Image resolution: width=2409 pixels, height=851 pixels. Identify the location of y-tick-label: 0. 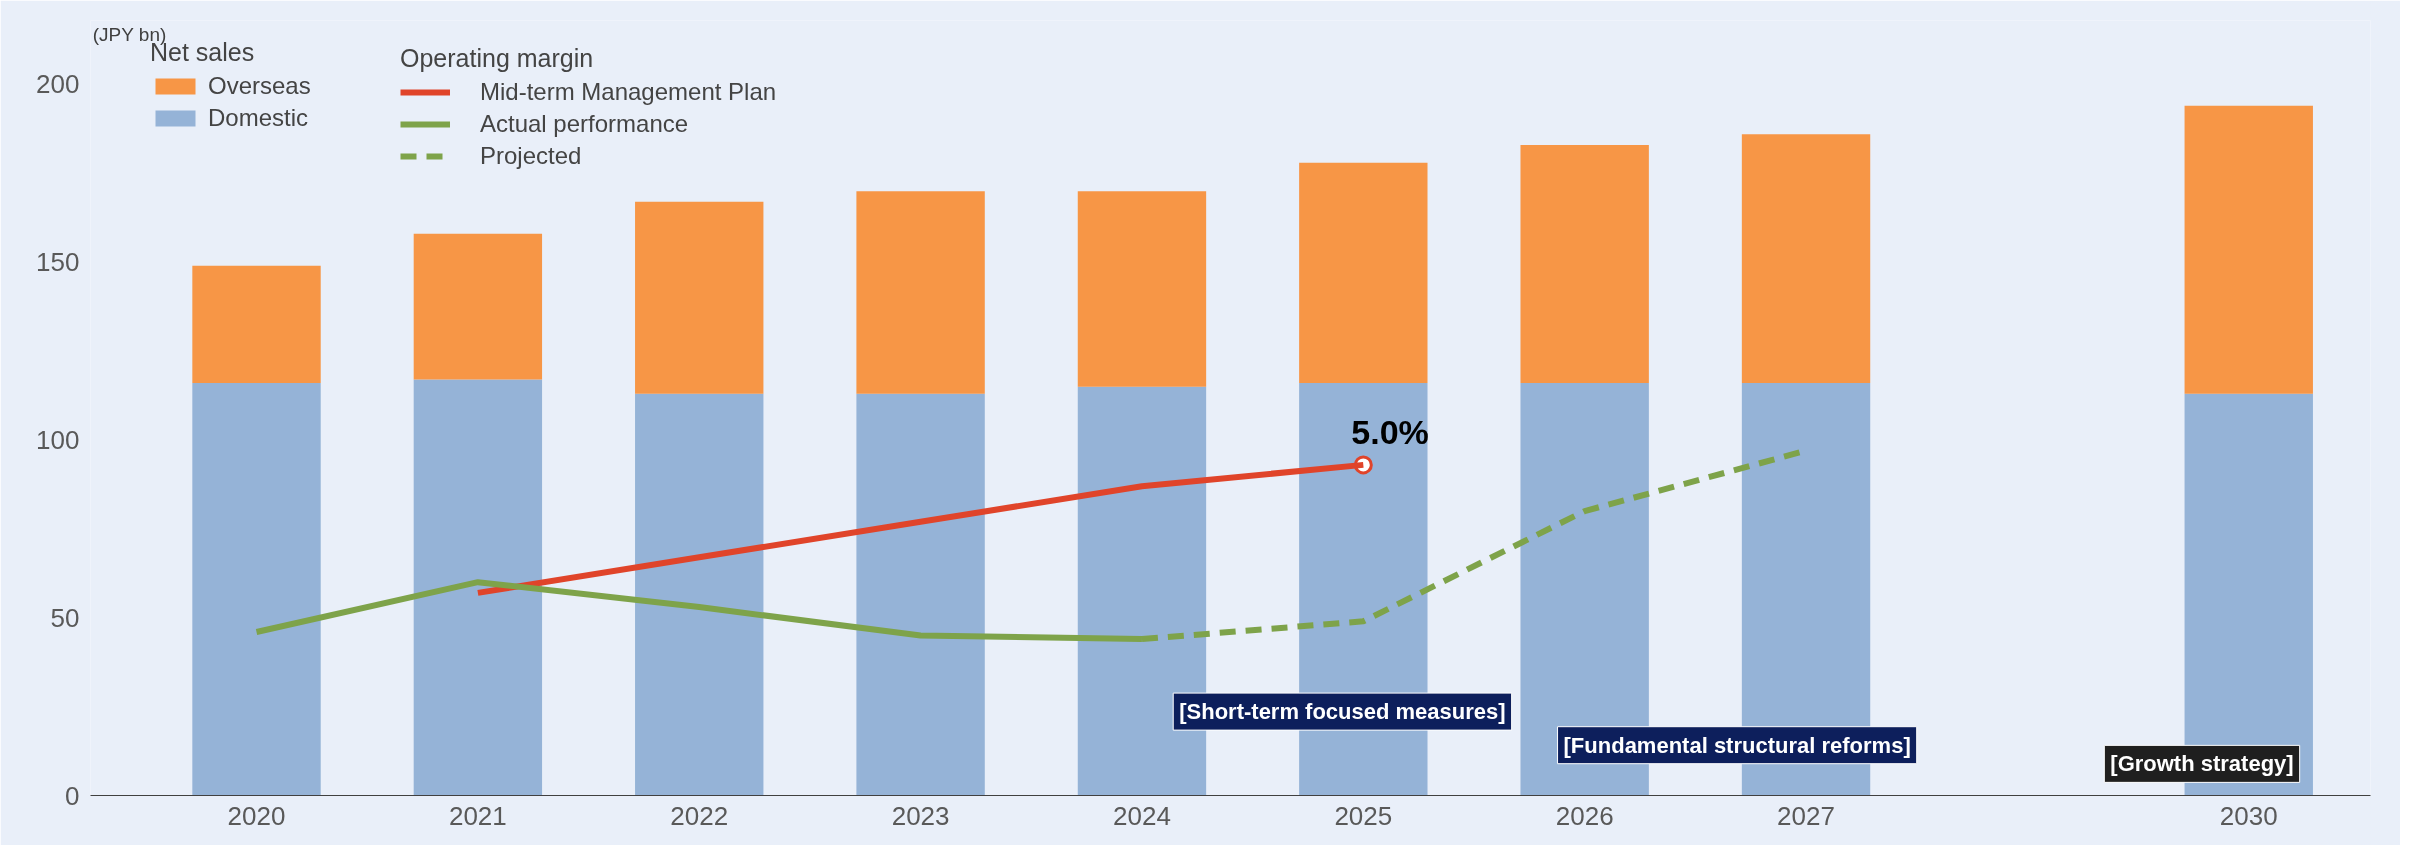
(72, 795).